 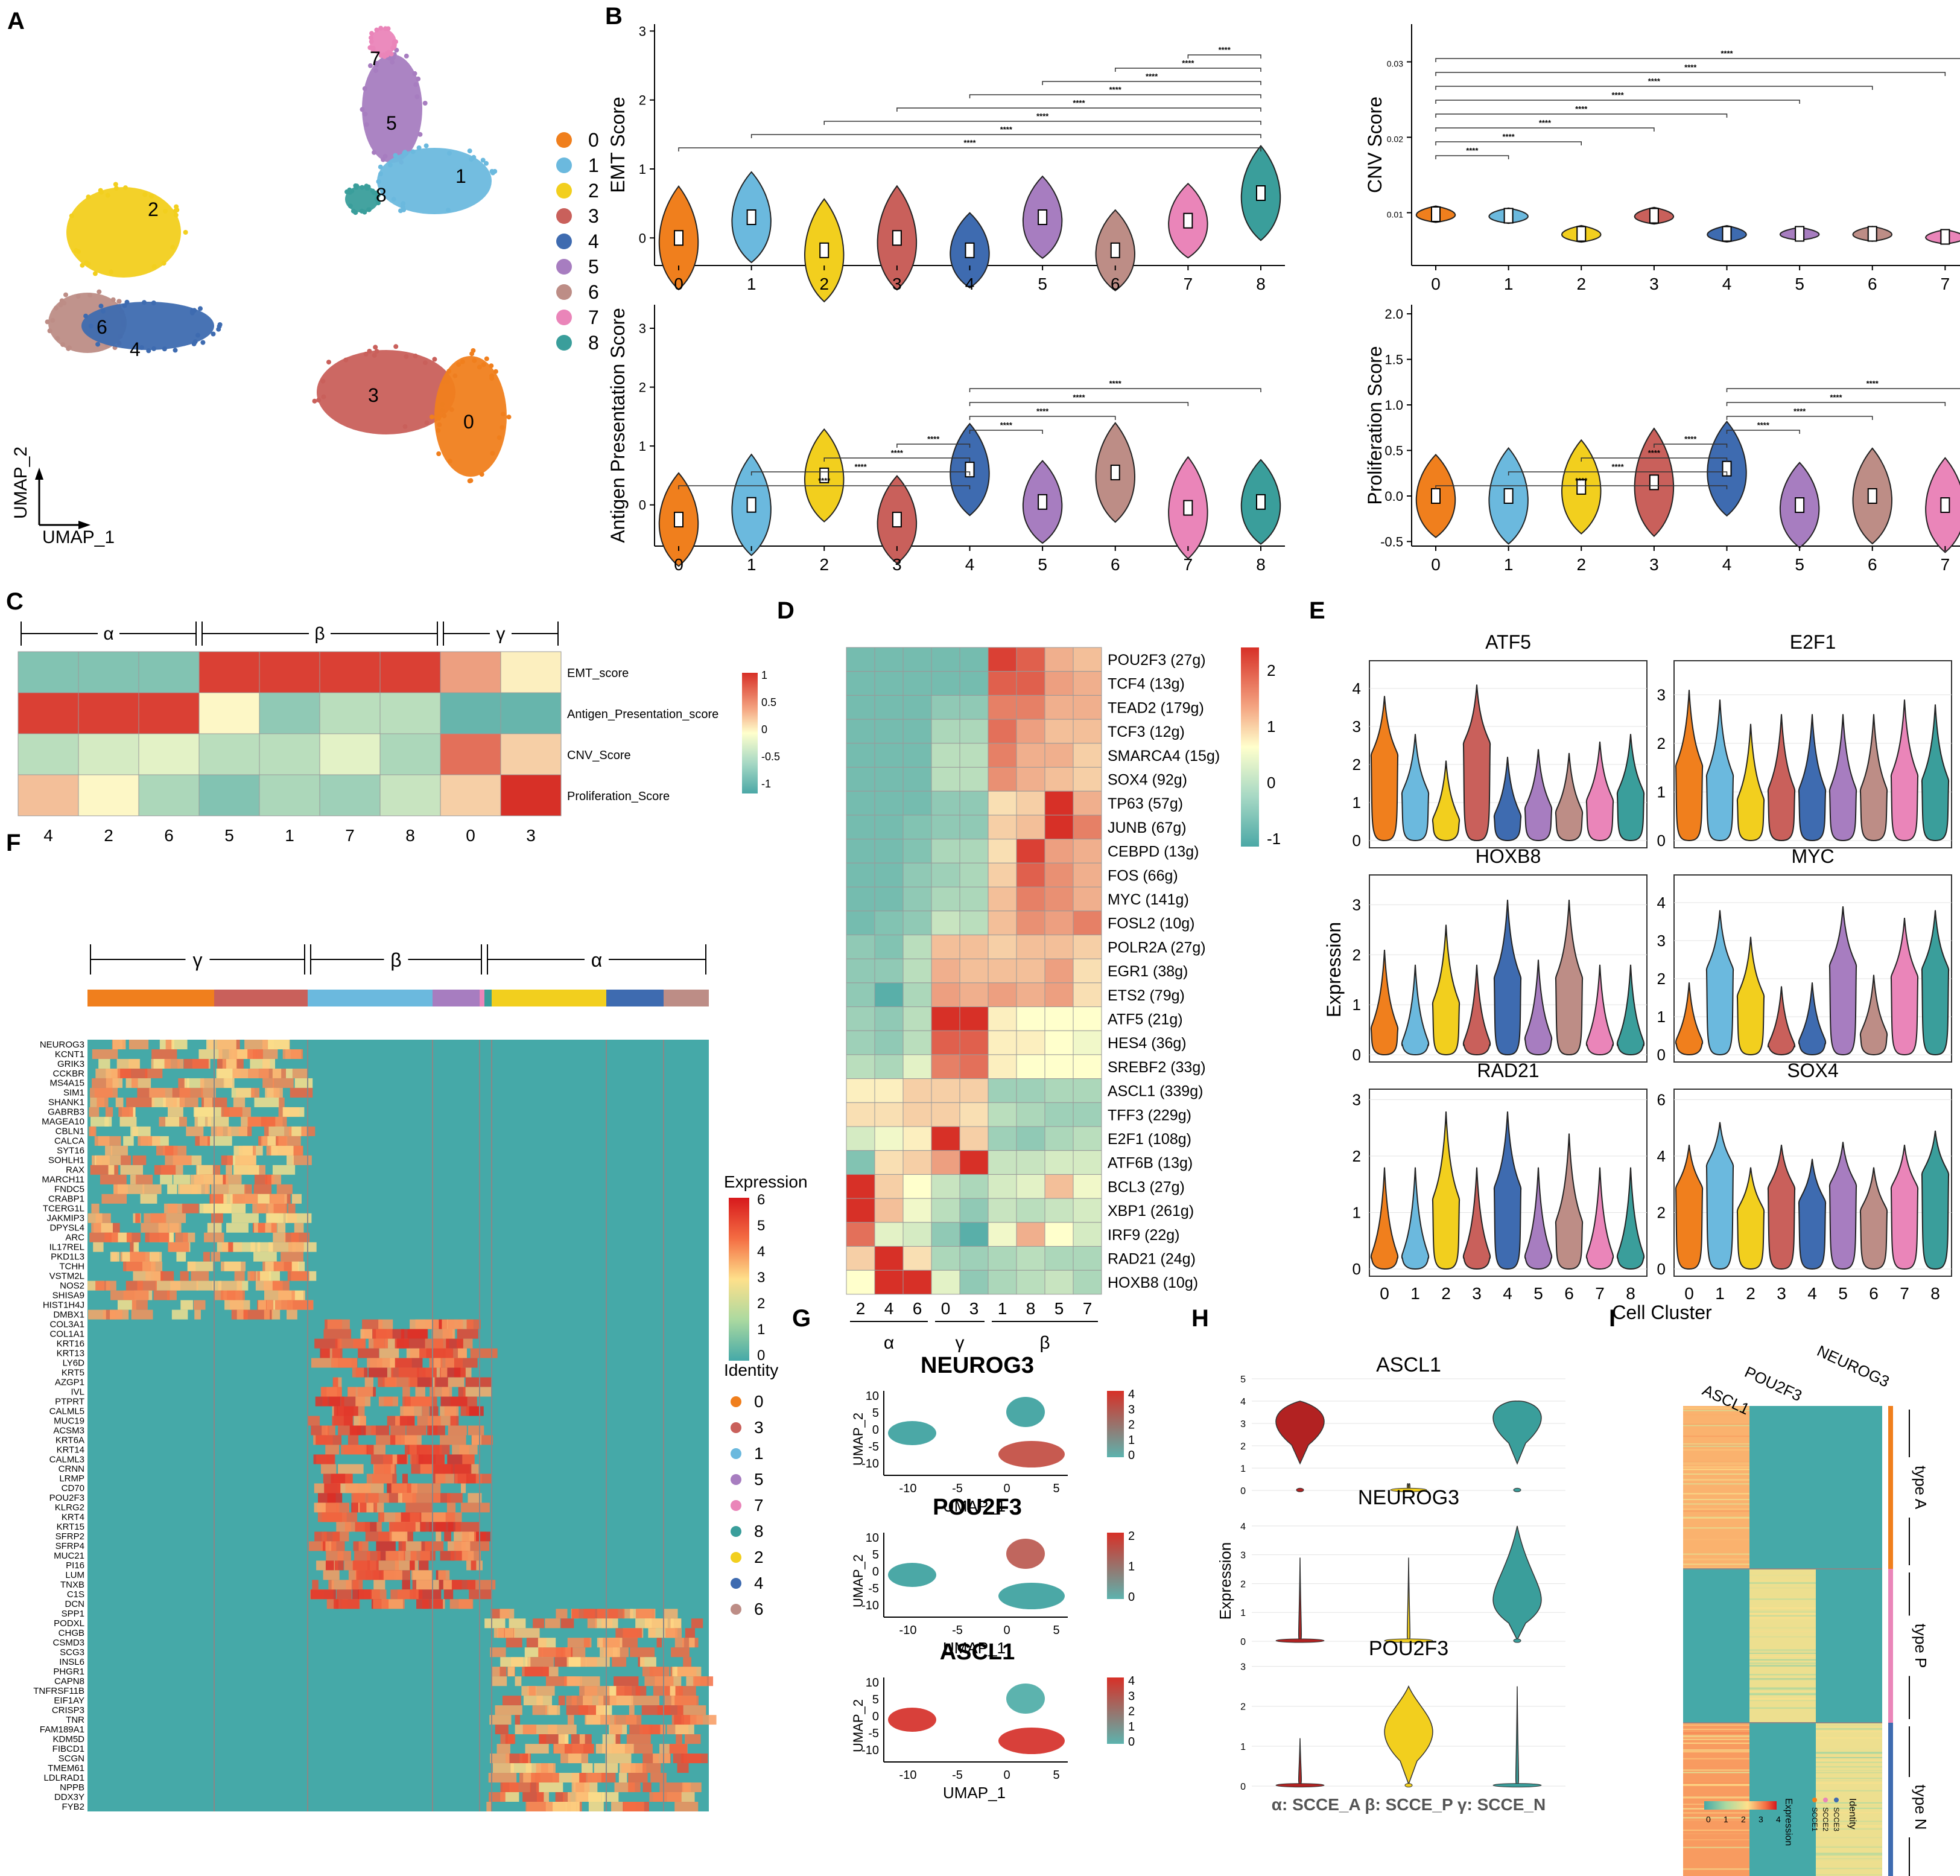 What do you see at coordinates (1612, 1318) in the screenshot?
I see `panel-label-i: I` at bounding box center [1612, 1318].